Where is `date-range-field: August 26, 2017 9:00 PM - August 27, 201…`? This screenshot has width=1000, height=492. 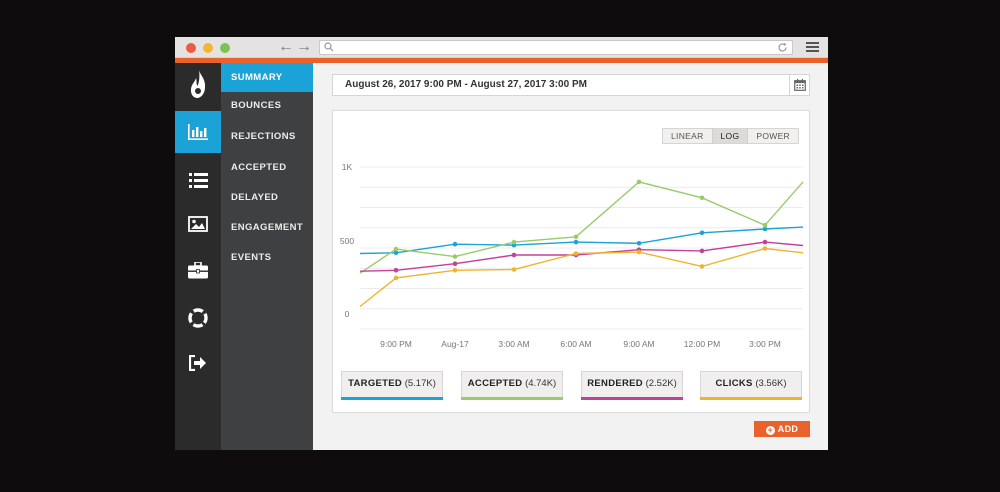
date-range-field: August 26, 2017 9:00 PM - August 27, 201… is located at coordinates (571, 85).